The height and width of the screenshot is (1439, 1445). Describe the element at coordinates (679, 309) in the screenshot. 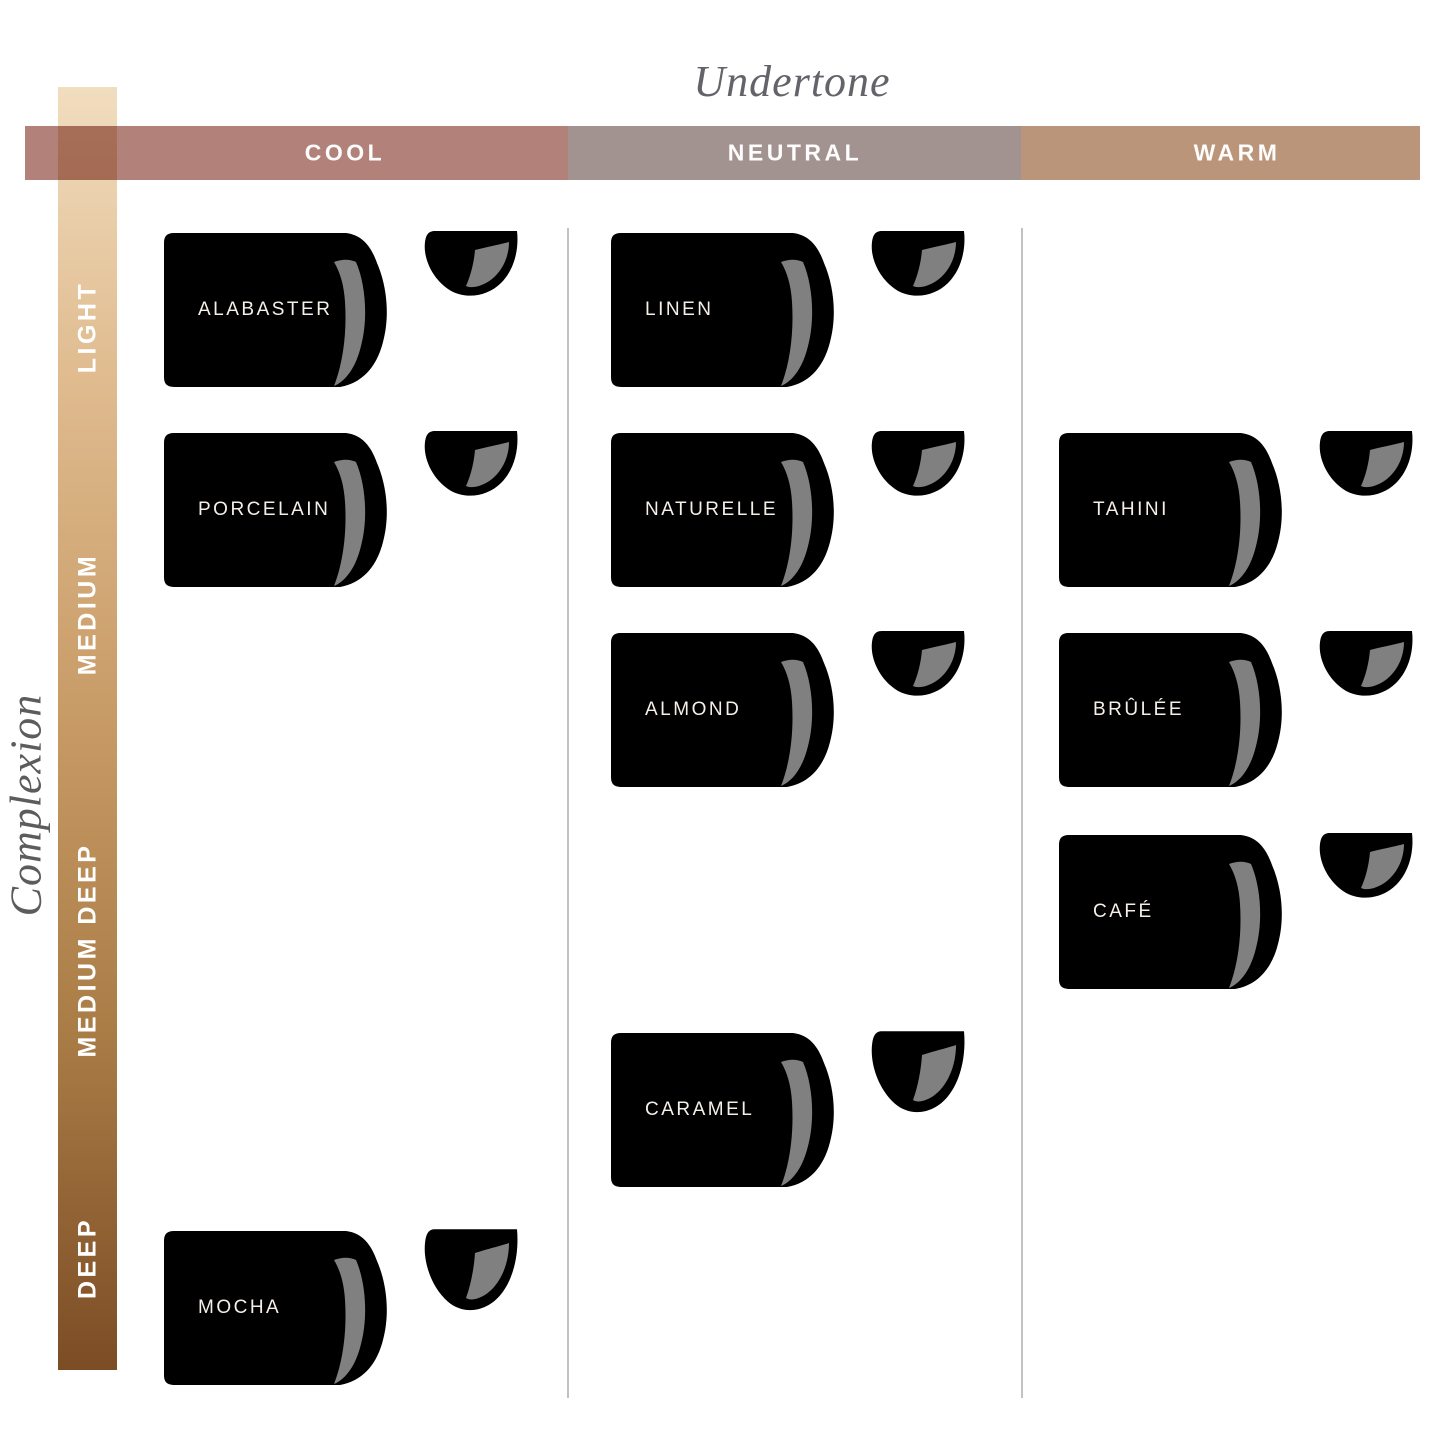

I see `shade-name: LINEN` at that location.